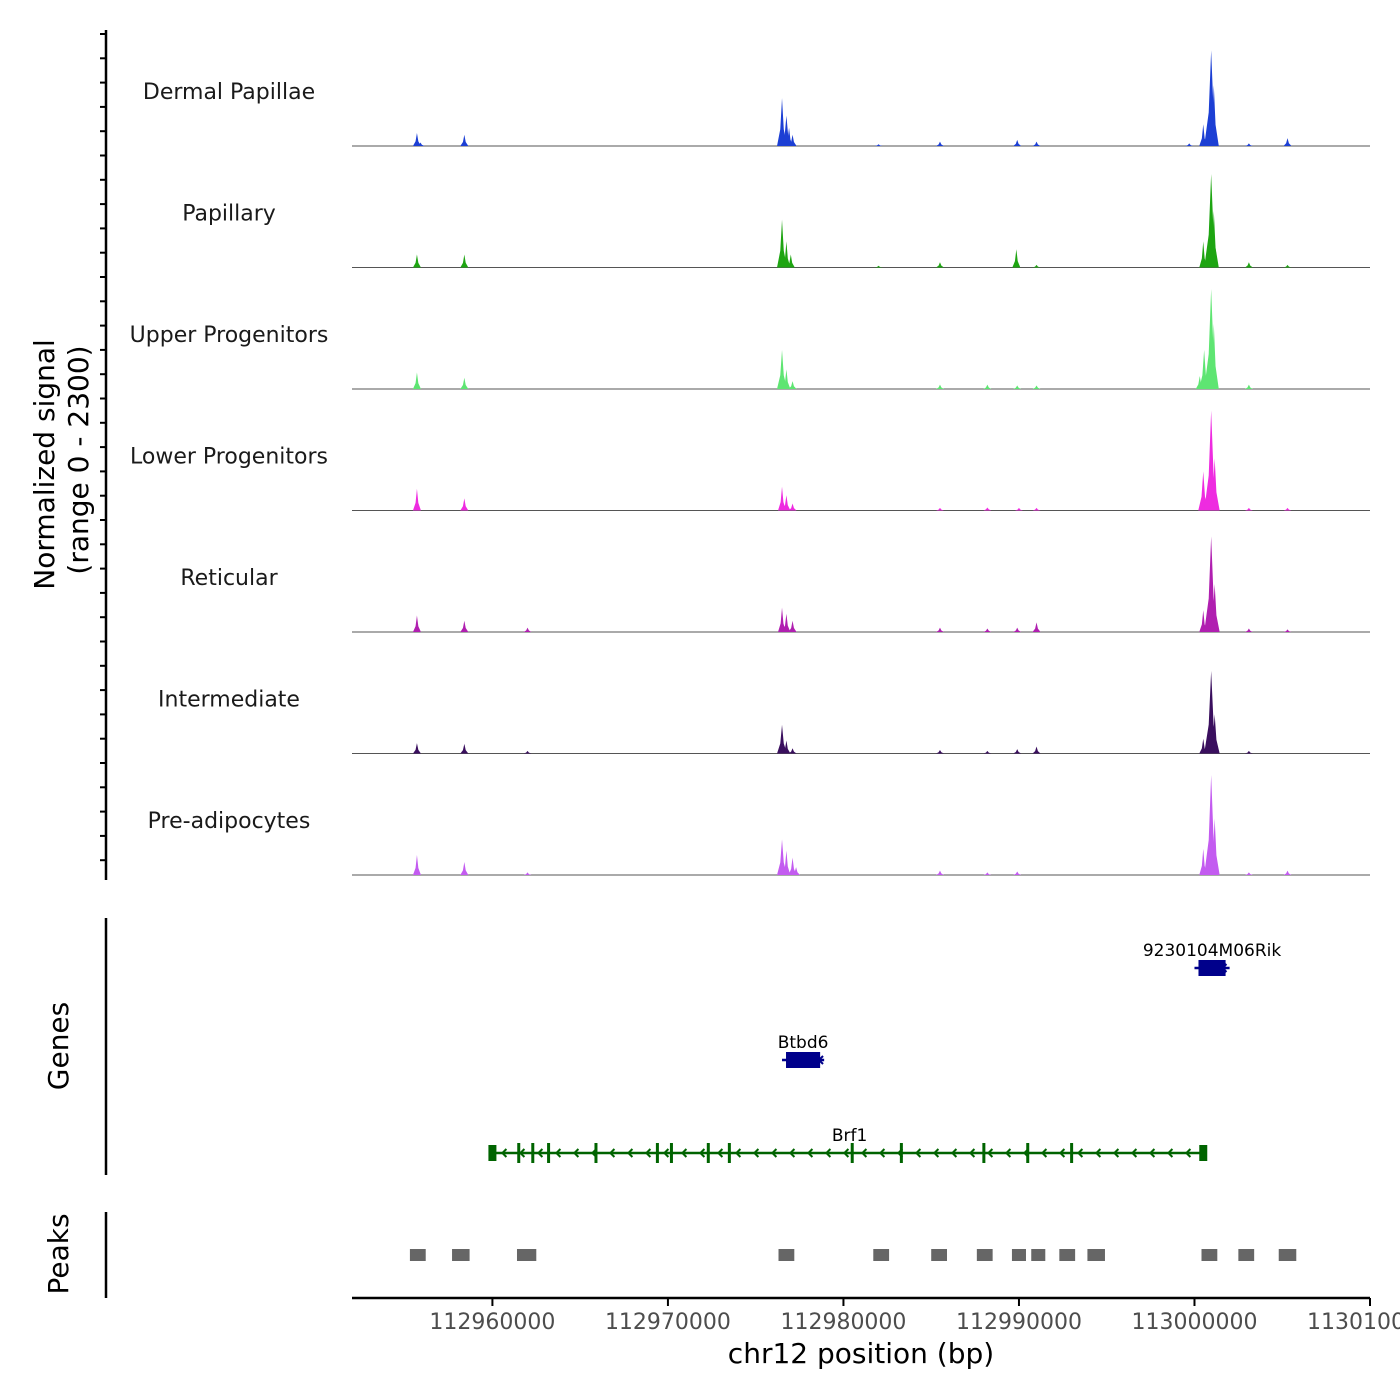 Image resolution: width=1400 pixels, height=1400 pixels. Describe the element at coordinates (58, 1253) in the screenshot. I see `peaks-axis-title: Peaks` at that location.